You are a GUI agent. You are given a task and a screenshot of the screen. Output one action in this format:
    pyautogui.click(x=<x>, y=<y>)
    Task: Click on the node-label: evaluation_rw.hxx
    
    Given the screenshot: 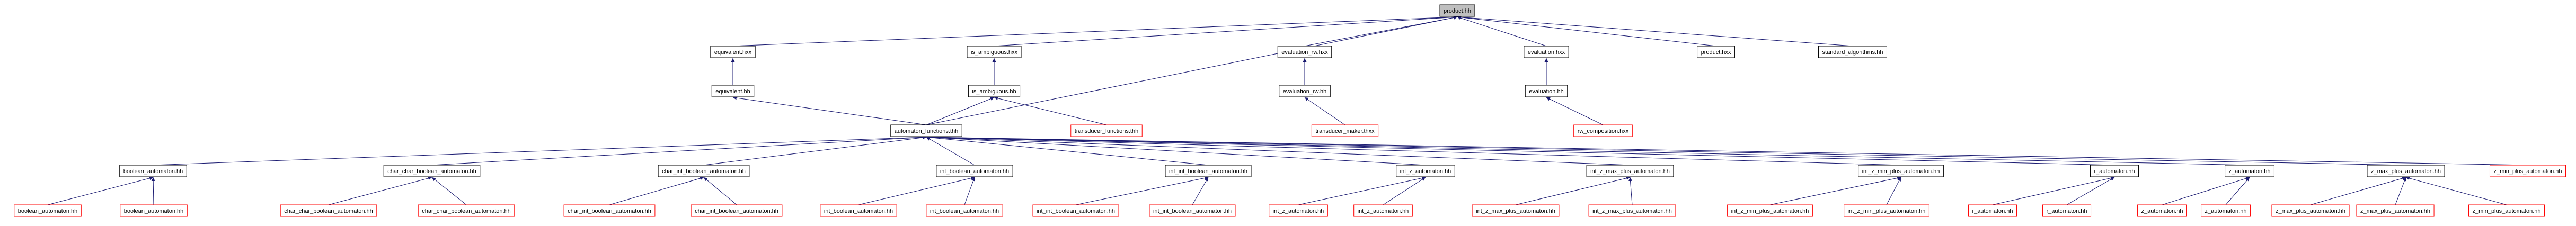 What is the action you would take?
    pyautogui.click(x=1304, y=53)
    